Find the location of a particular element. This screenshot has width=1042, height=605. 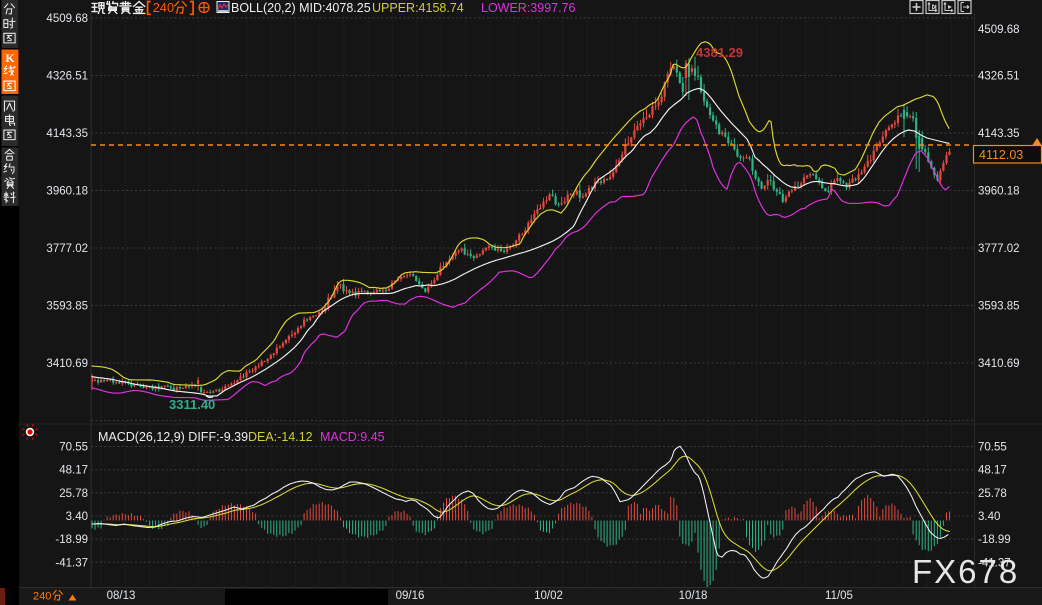

svg-text: K is located at coordinates (10, 58).